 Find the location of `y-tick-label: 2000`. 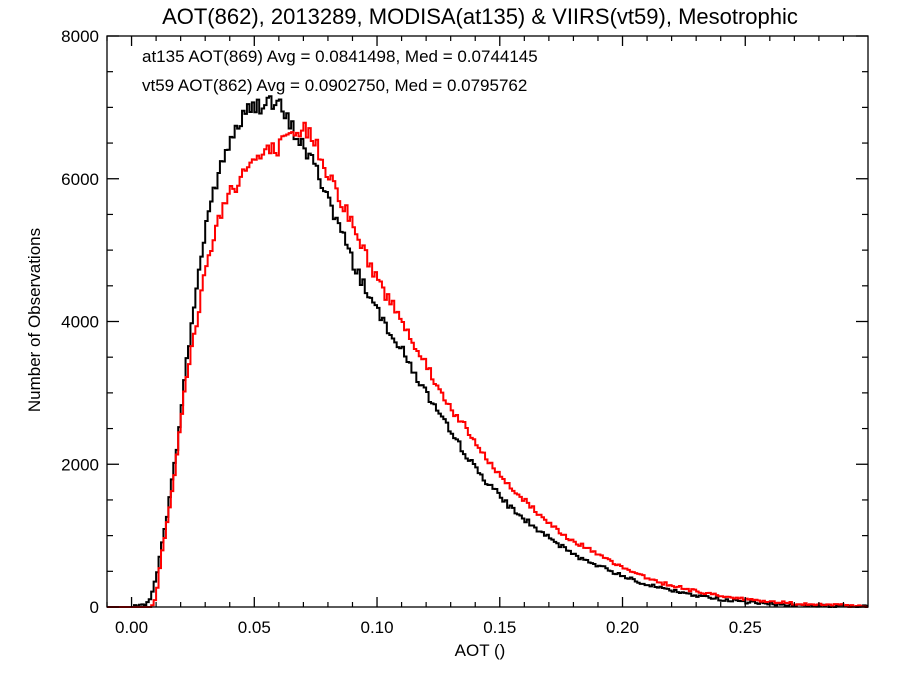

y-tick-label: 2000 is located at coordinates (80, 464).